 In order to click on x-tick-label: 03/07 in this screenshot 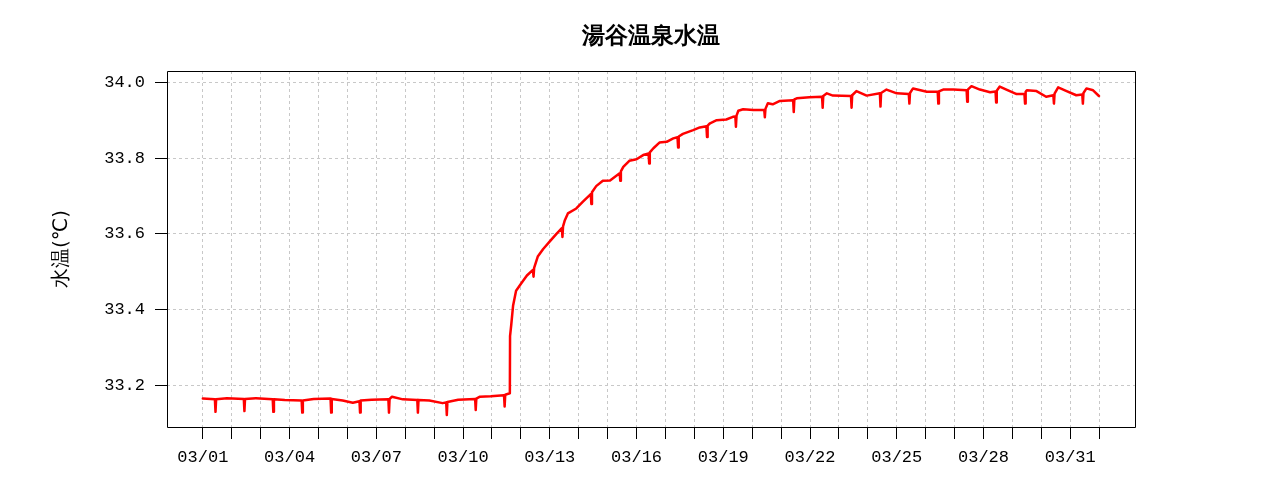, I will do `click(376, 457)`.